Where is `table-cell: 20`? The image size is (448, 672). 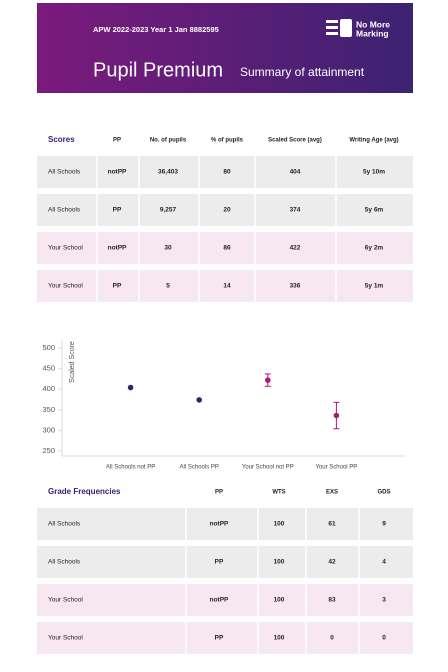 table-cell: 20 is located at coordinates (227, 210).